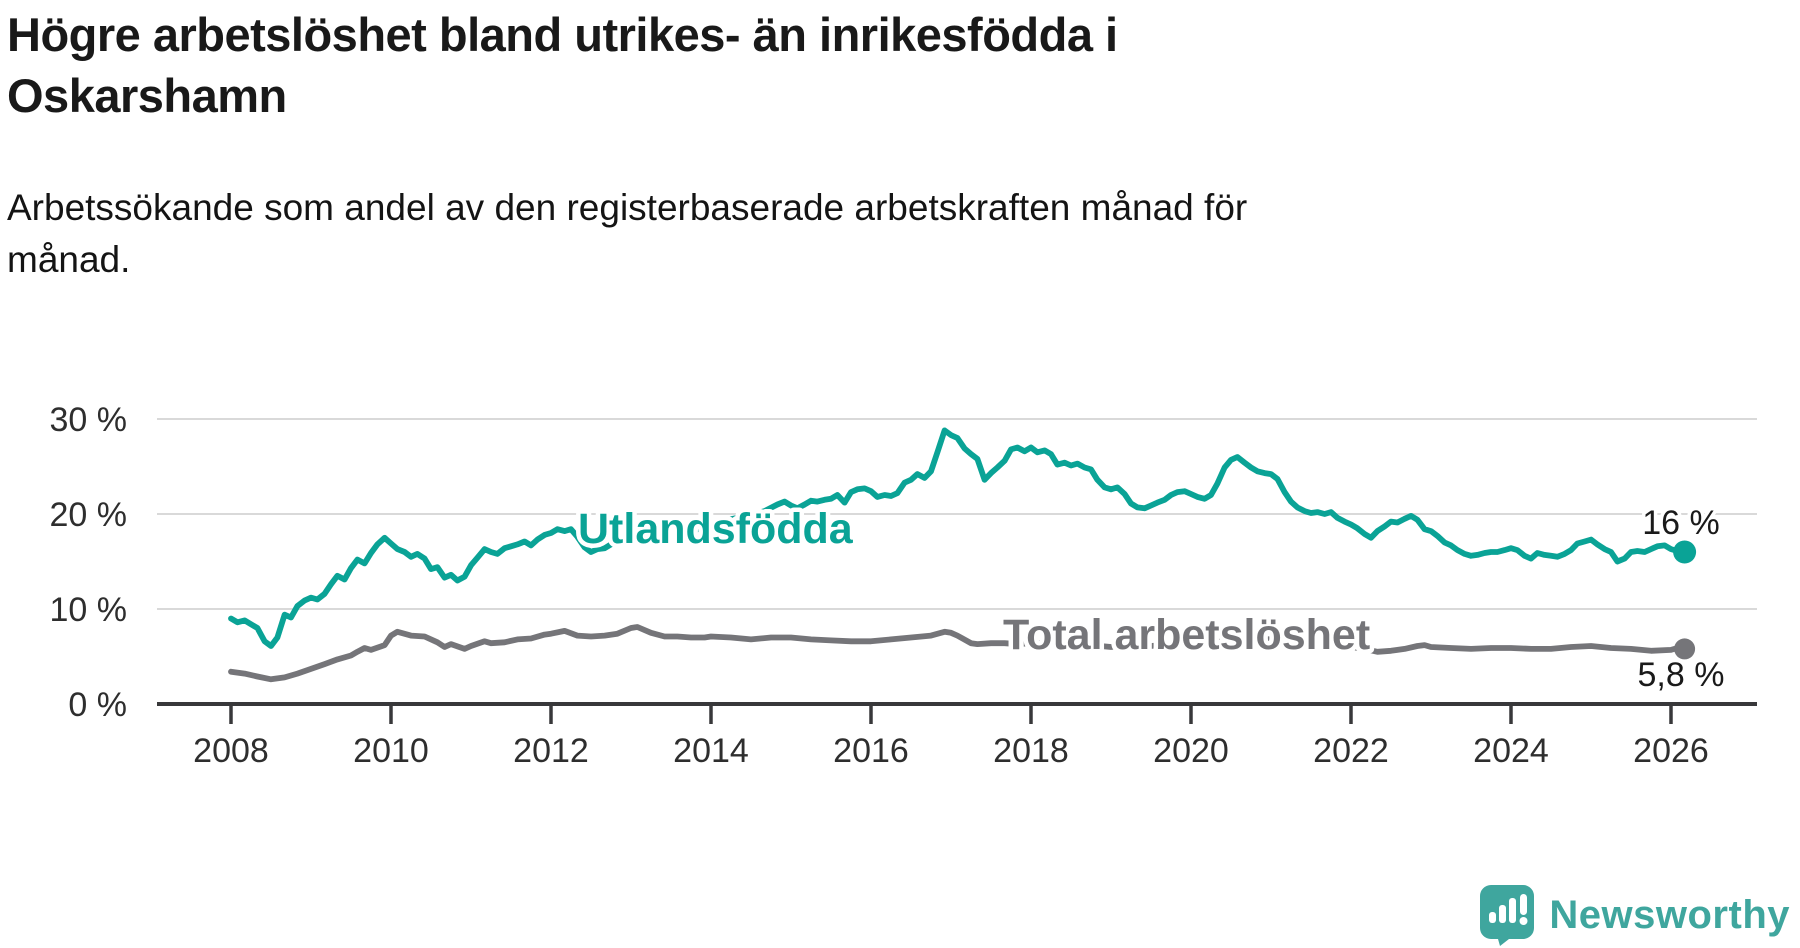  I want to click on newsworthy-logo: Newsworthy, so click(1634, 915).